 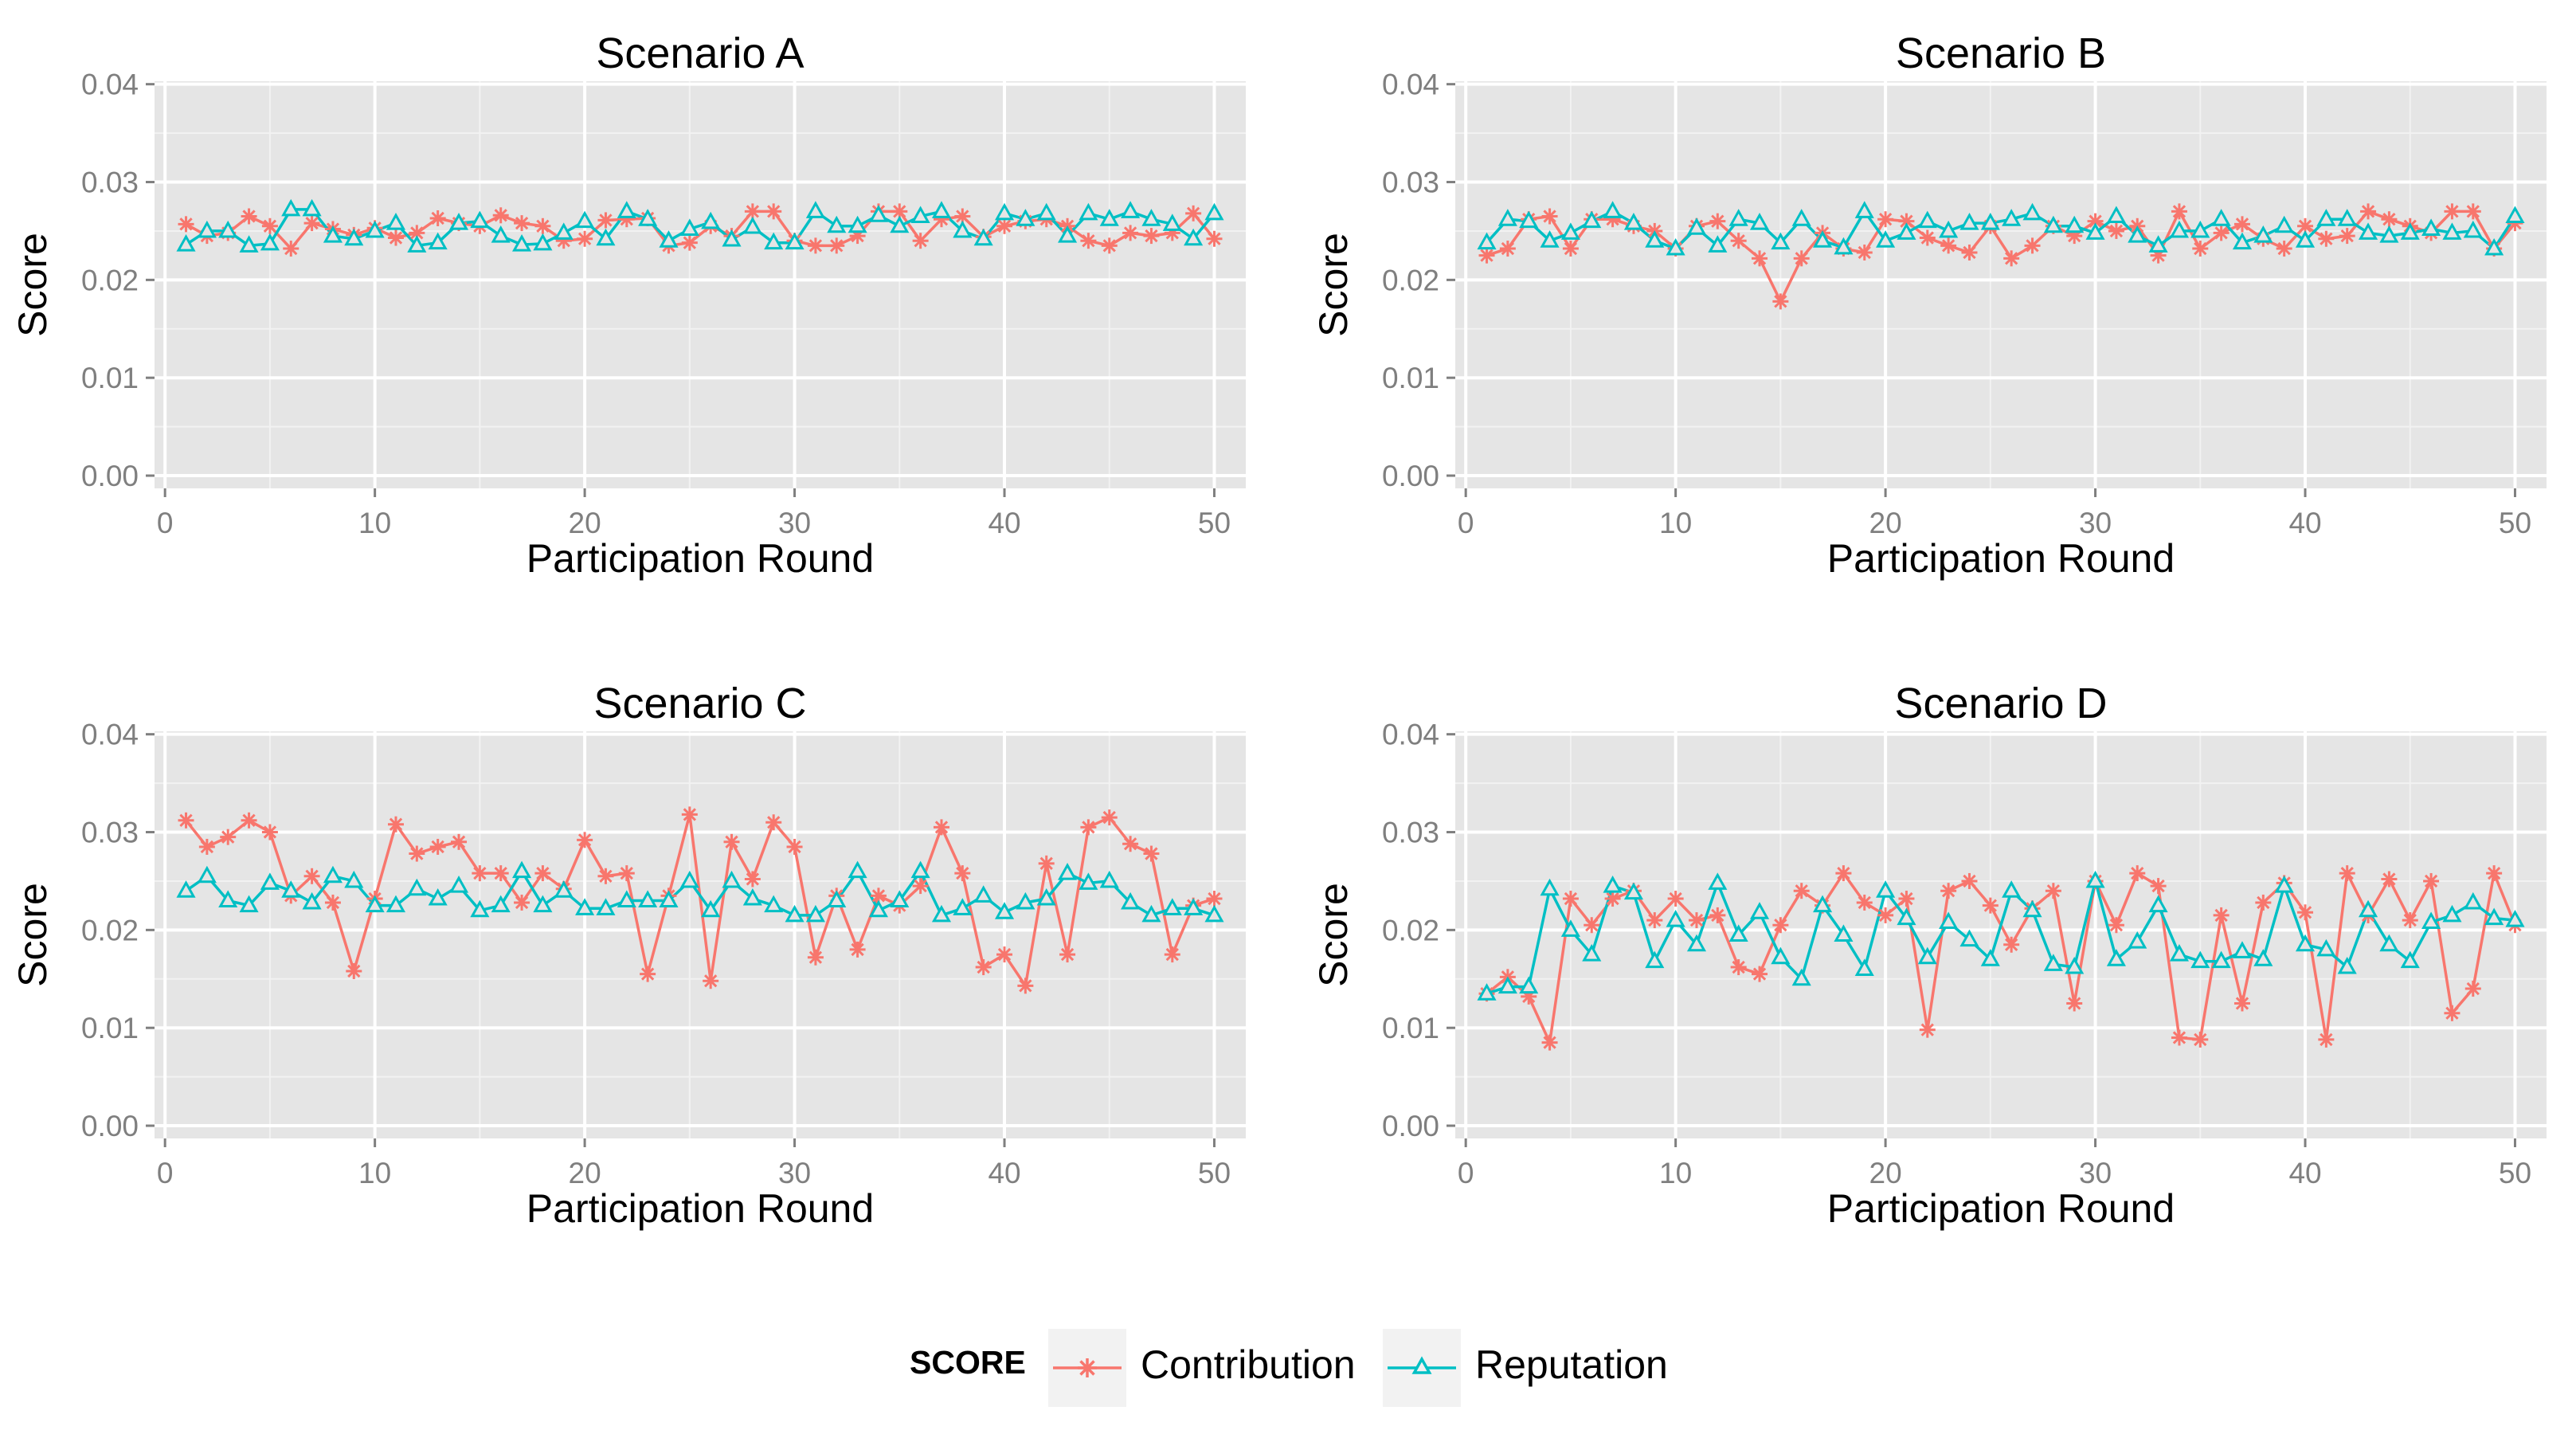 I want to click on y-tick-label: 0.03, so click(x=110, y=833).